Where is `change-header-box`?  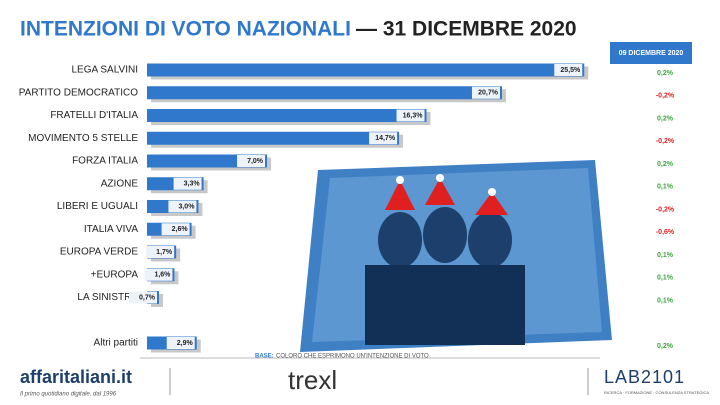 change-header-box is located at coordinates (651, 53).